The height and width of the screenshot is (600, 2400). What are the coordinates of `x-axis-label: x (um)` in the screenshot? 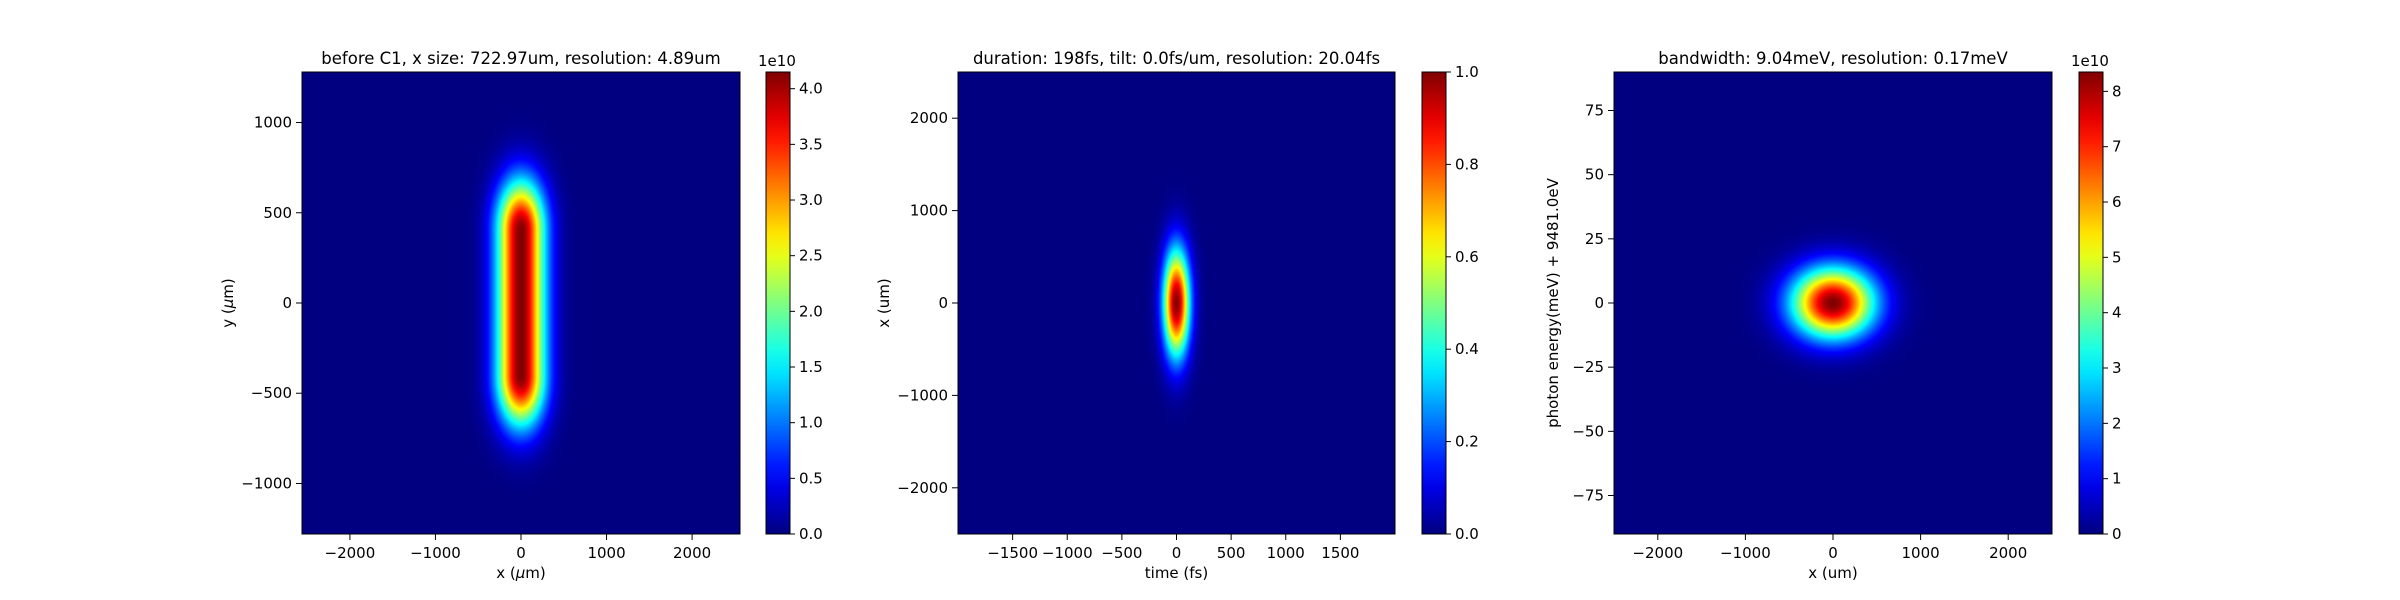 It's located at (1832, 573).